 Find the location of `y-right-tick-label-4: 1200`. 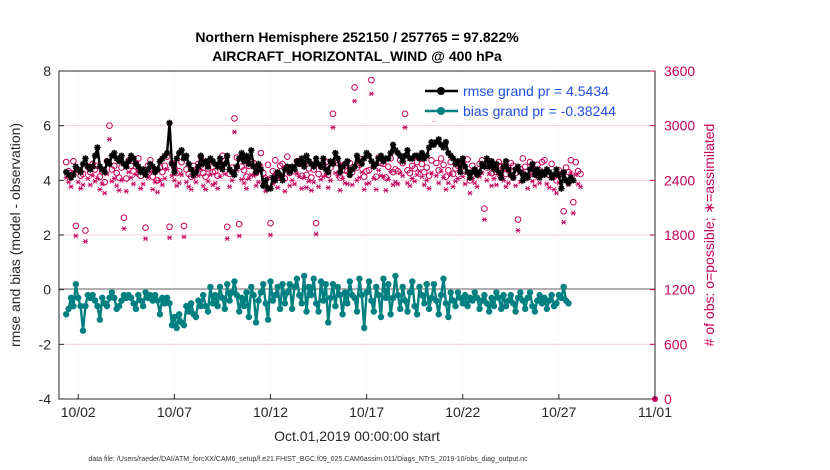

y-right-tick-label-4: 1200 is located at coordinates (679, 290).